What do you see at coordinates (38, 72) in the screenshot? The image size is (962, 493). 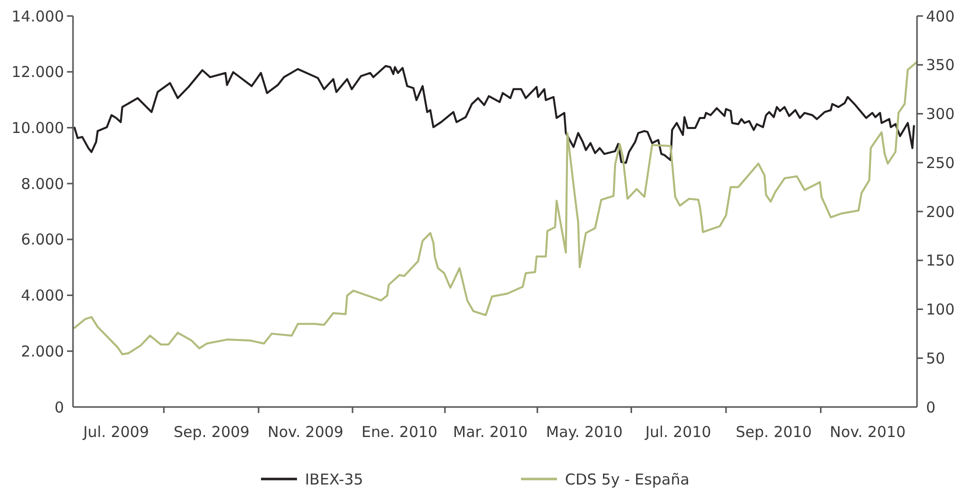 I see `y-tick-label: 12.000` at bounding box center [38, 72].